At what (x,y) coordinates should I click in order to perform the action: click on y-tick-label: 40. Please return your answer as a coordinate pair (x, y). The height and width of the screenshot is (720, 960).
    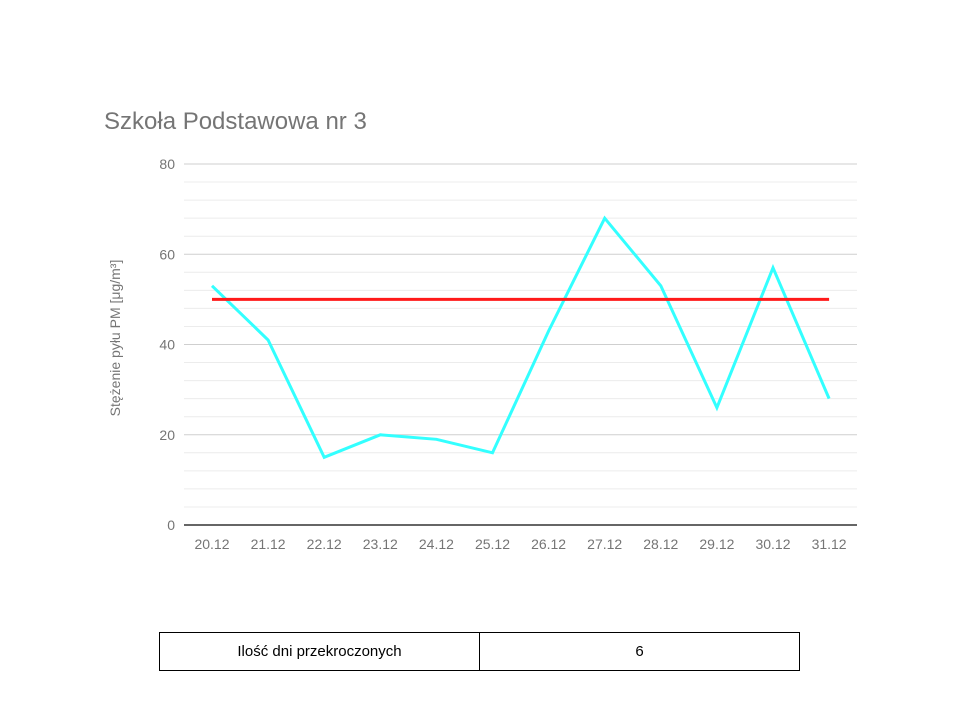
    Looking at the image, I should click on (167, 345).